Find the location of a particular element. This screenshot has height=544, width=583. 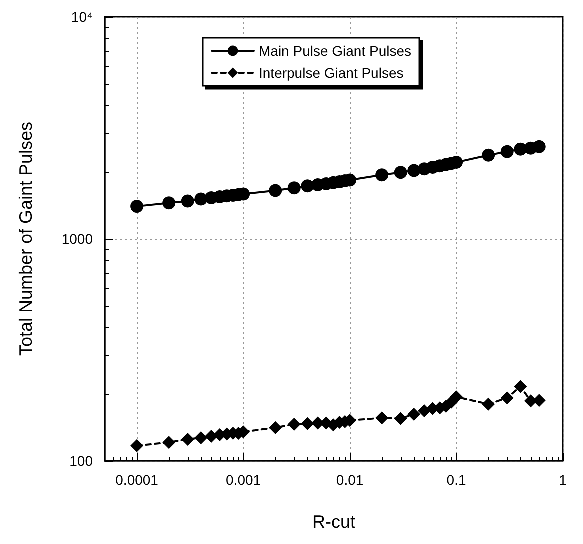

x-tick-label: 1 is located at coordinates (563, 480).